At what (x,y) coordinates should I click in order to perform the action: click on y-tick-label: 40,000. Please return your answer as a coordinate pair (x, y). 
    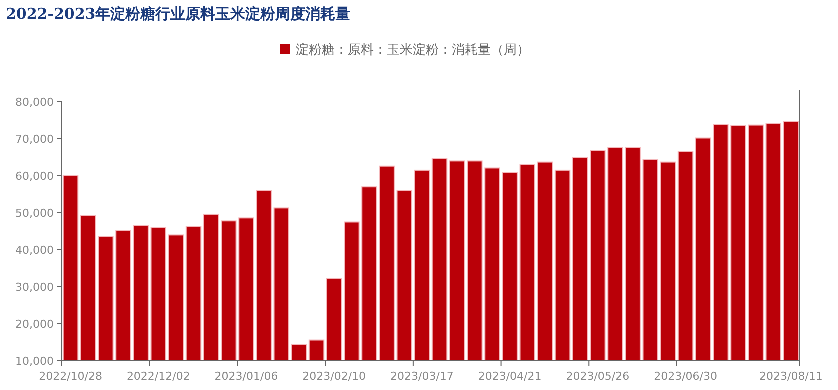
    Looking at the image, I should click on (35, 250).